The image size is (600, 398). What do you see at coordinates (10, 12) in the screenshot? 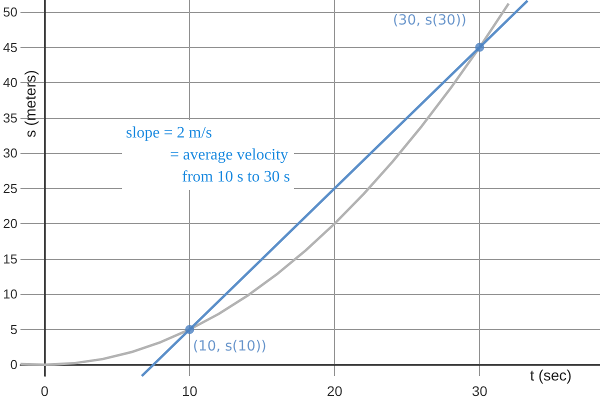
I see `y-tick-label: 50` at bounding box center [10, 12].